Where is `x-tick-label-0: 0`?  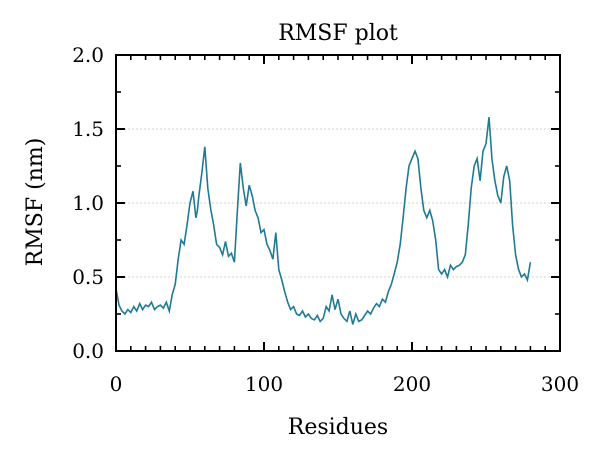
x-tick-label-0: 0 is located at coordinates (116, 384).